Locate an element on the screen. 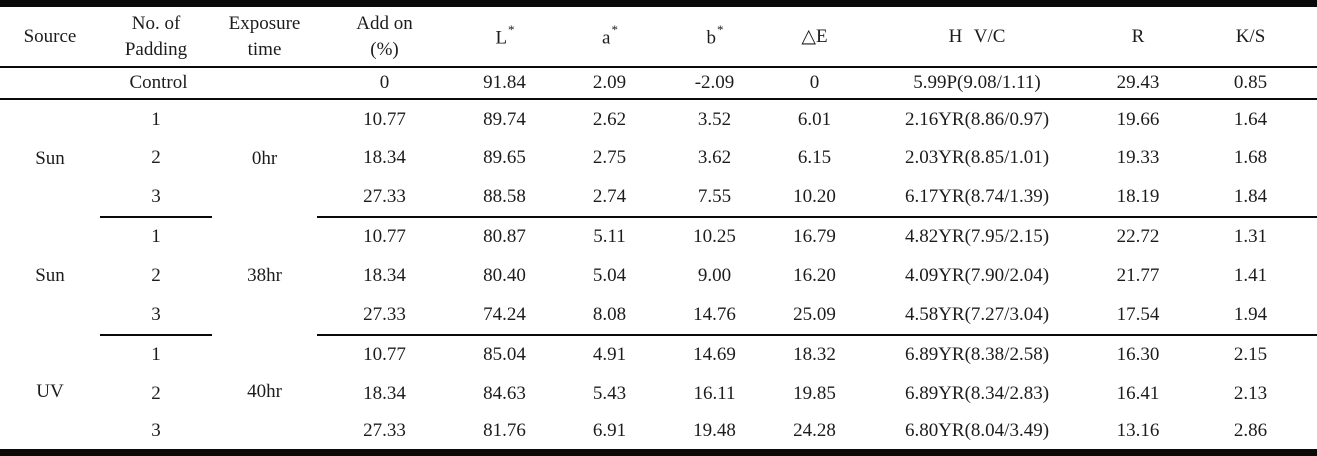  cell-delta-e: 16.79 is located at coordinates (814, 237).